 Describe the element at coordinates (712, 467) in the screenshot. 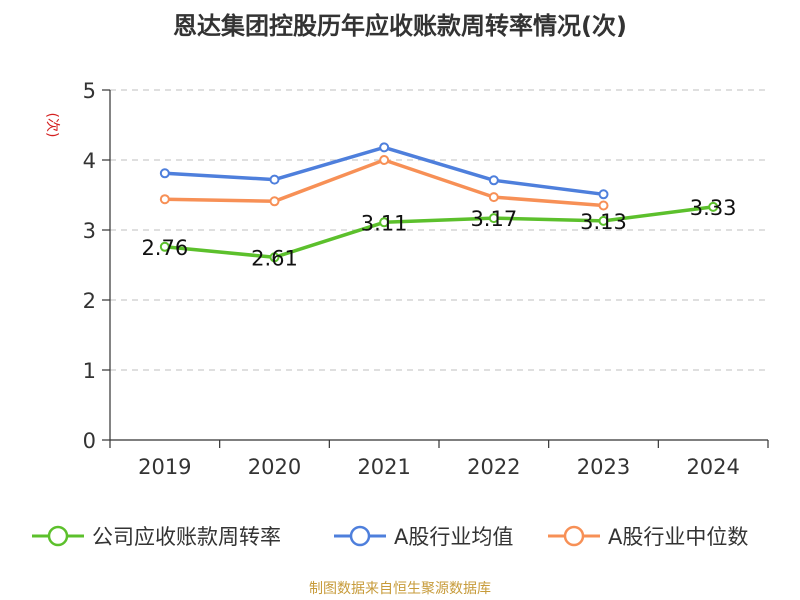

I see `x-tick-label: 2024` at that location.